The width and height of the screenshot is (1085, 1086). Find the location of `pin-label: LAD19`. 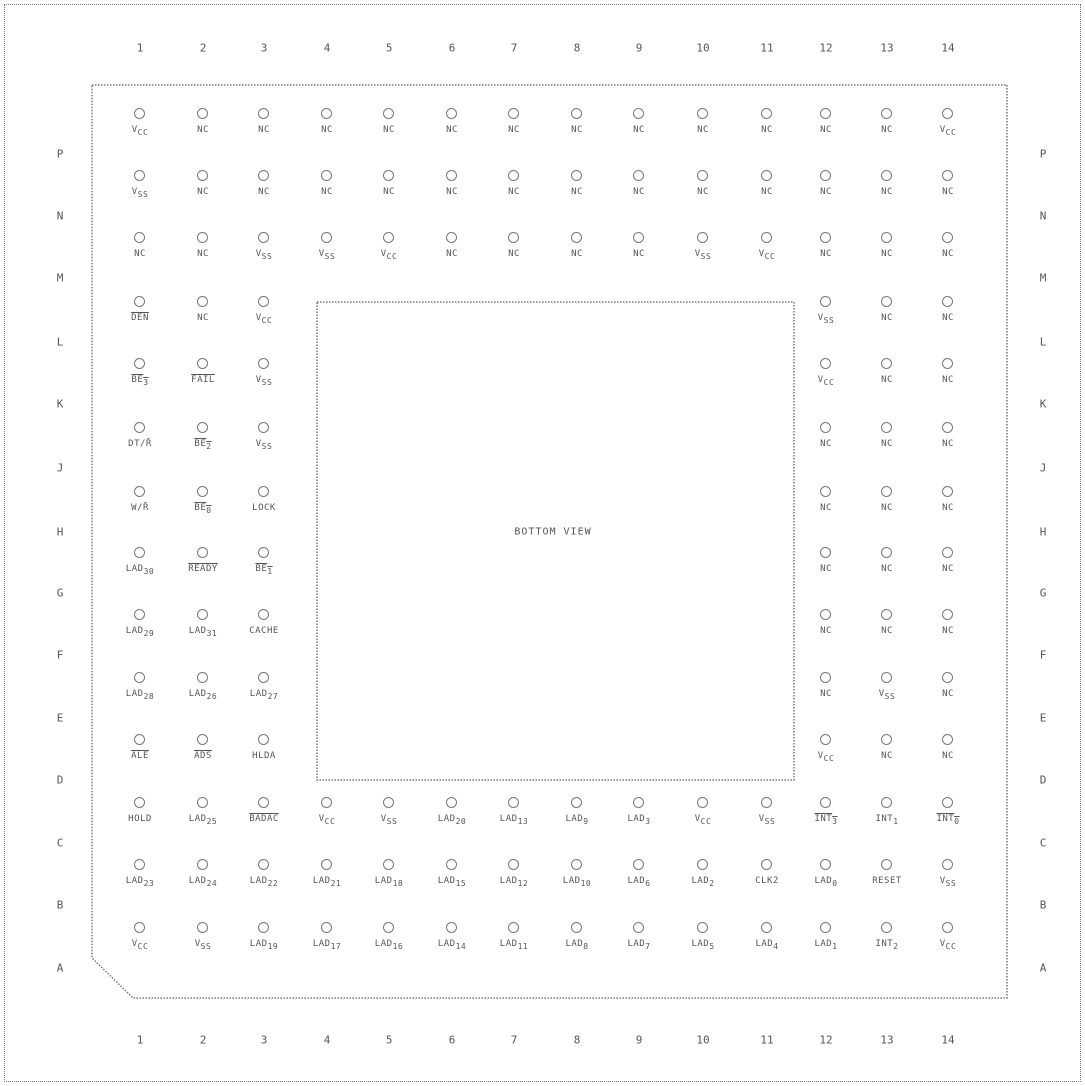

pin-label: LAD19 is located at coordinates (264, 945).